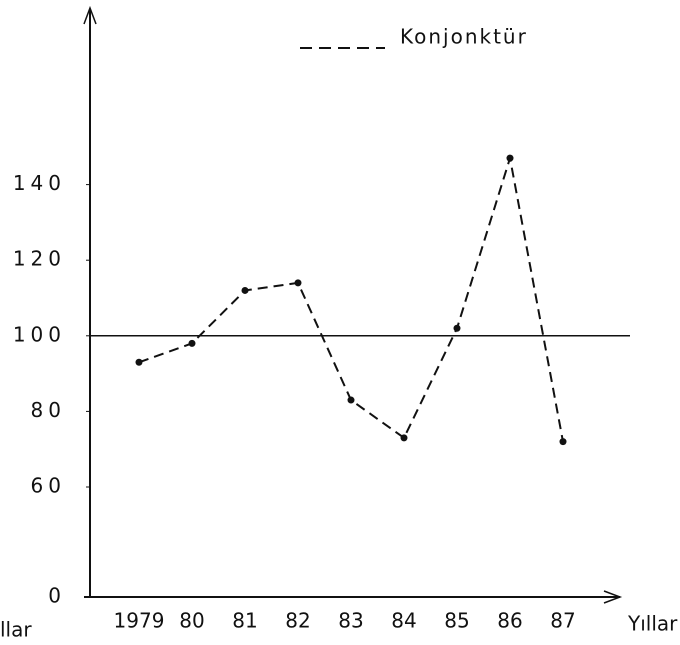  What do you see at coordinates (350, 621) in the screenshot?
I see `x-tick-label: 83` at bounding box center [350, 621].